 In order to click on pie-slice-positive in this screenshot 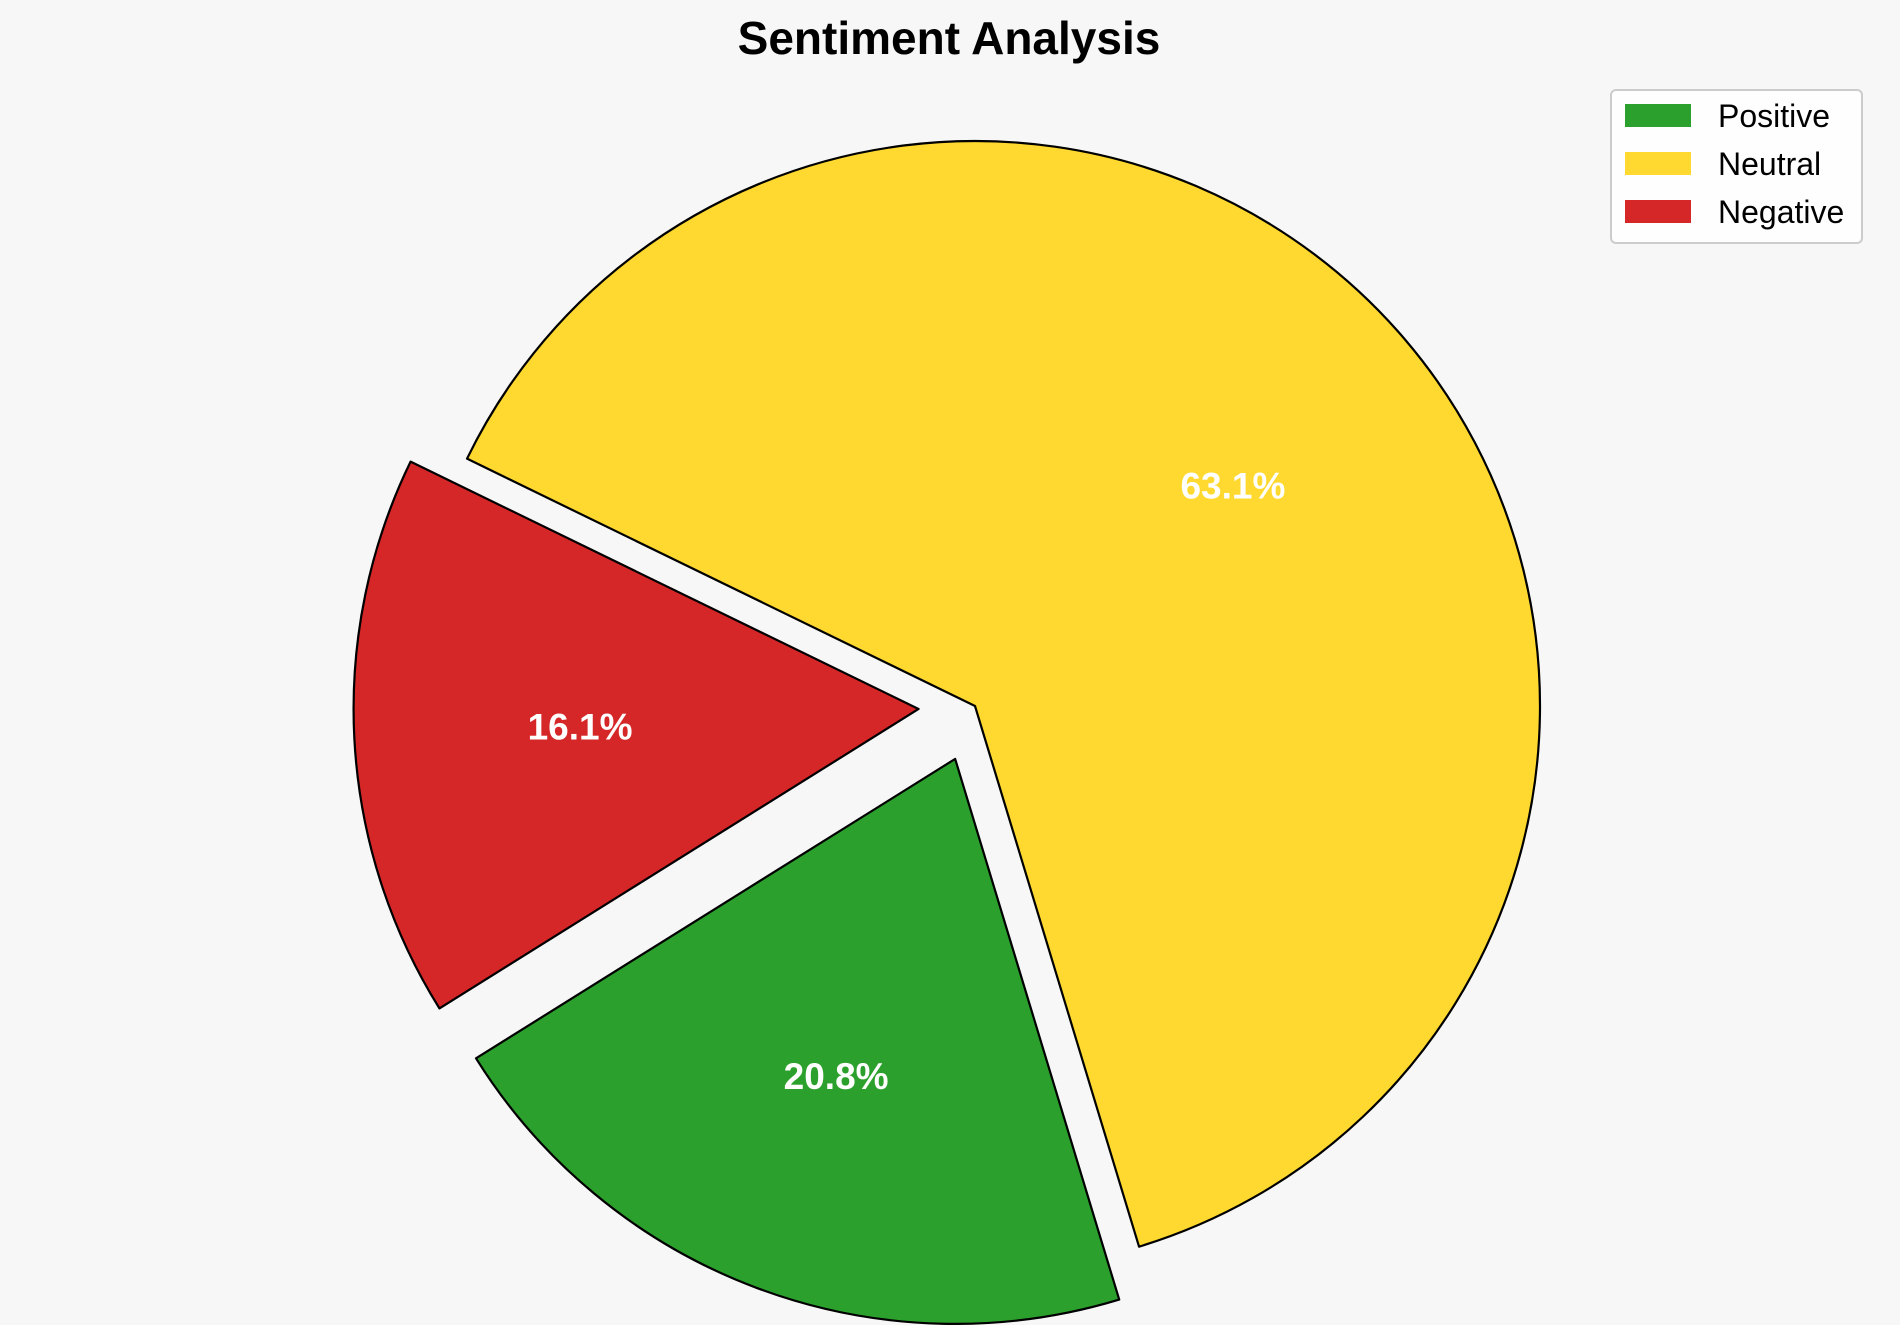, I will do `click(797, 1041)`.